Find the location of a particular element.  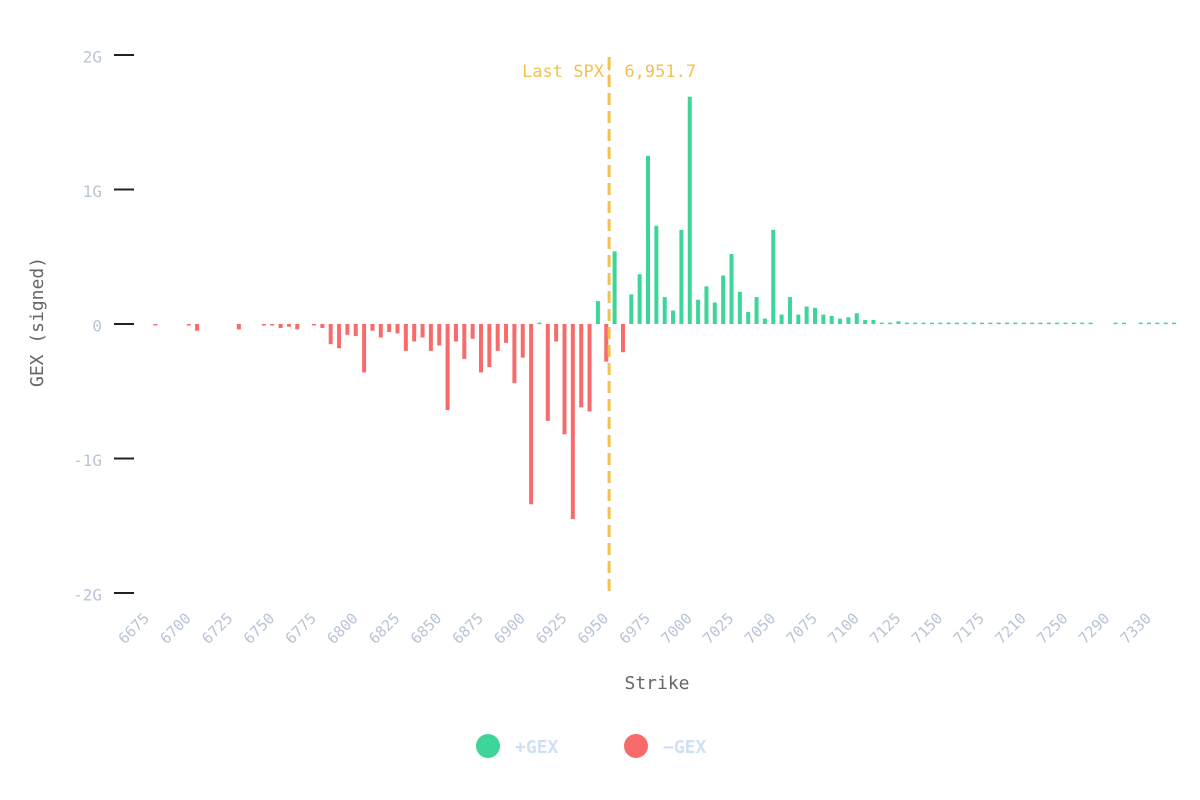

legend-label: −GEX is located at coordinates (685, 747).